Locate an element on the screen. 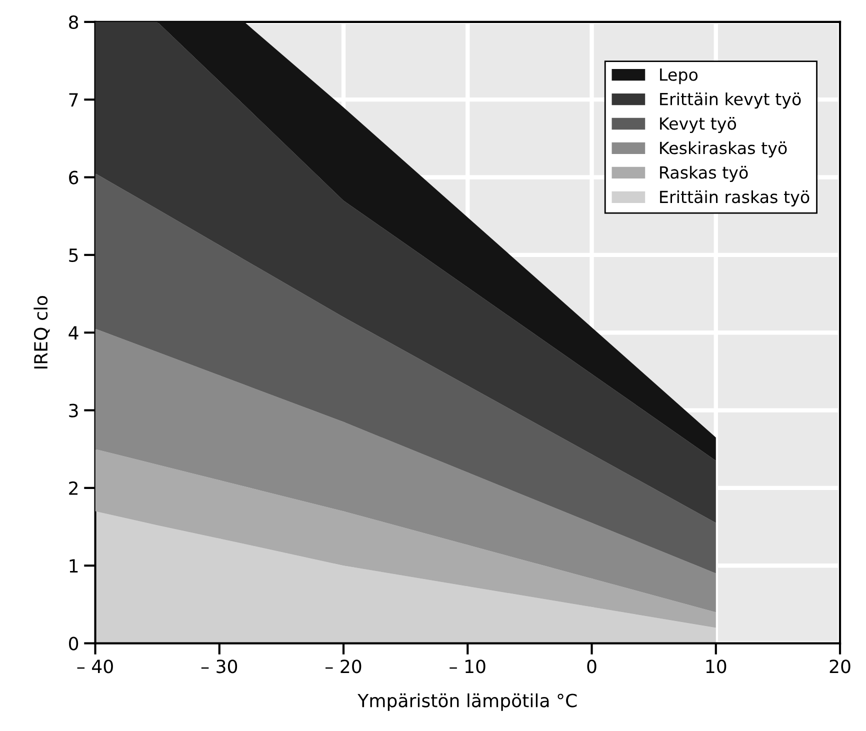 This screenshot has width=866, height=731. legend-label: Raskas työ is located at coordinates (704, 174).